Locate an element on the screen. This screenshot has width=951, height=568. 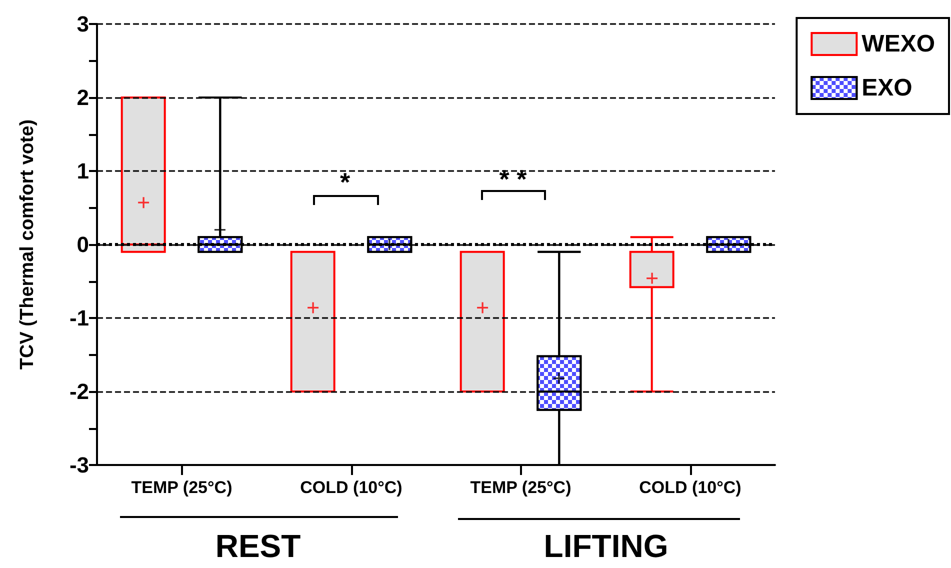
y-tick-label: 0 is located at coordinates (82, 244).